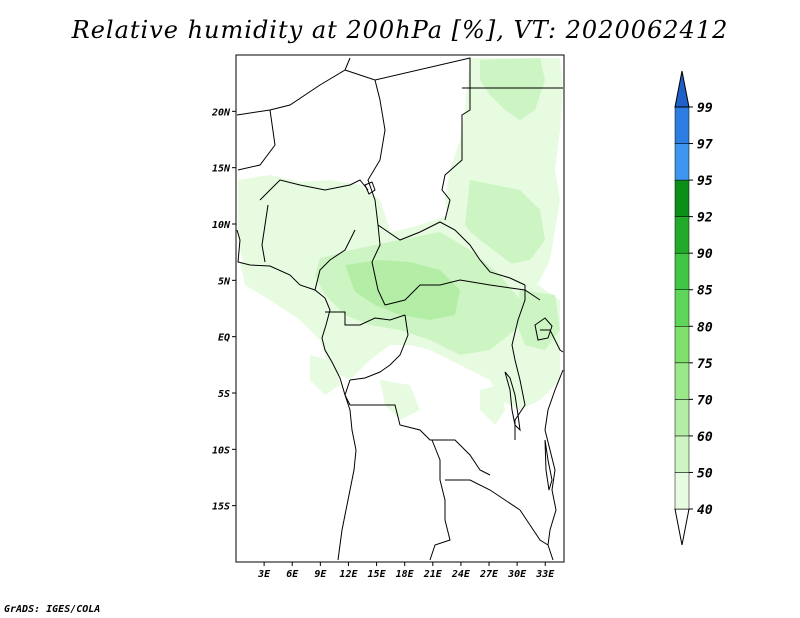 The image size is (800, 618). I want to click on colorbar-label: 75, so click(705, 364).